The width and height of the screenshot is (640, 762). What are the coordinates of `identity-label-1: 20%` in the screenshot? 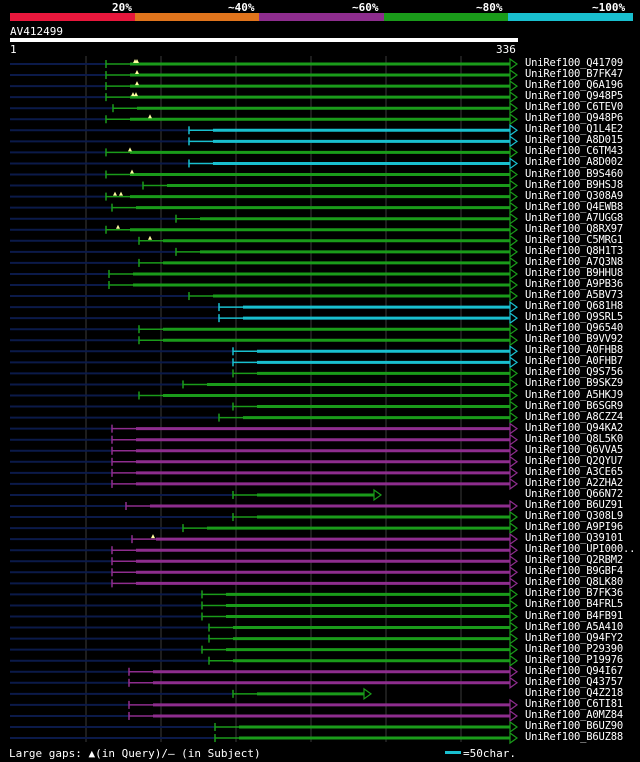 It's located at (122, 7).